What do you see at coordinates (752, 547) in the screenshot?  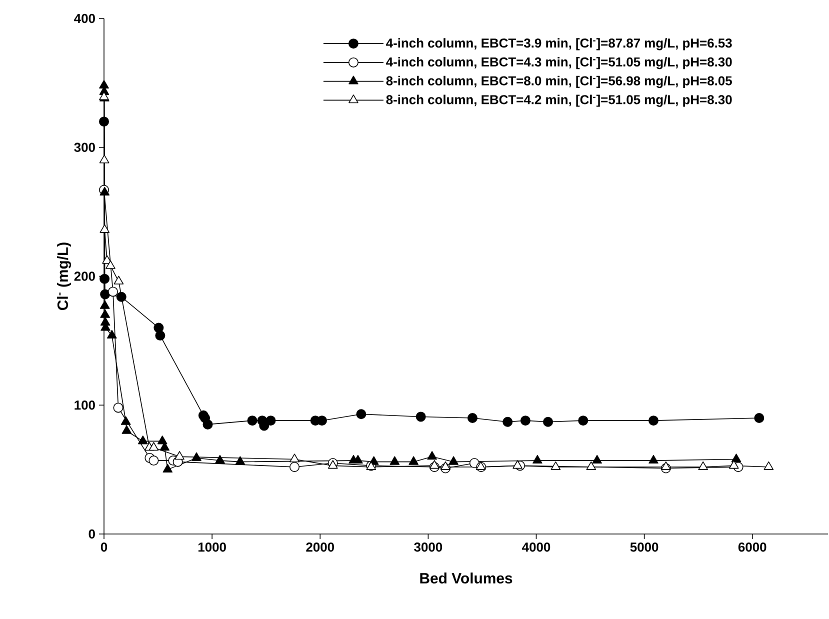 I see `x-tick-label: 6000` at bounding box center [752, 547].